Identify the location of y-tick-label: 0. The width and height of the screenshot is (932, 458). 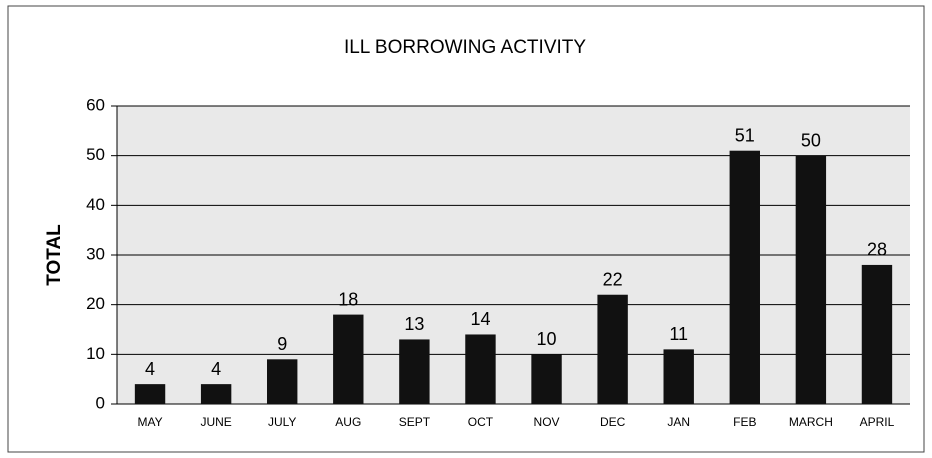
(100, 402).